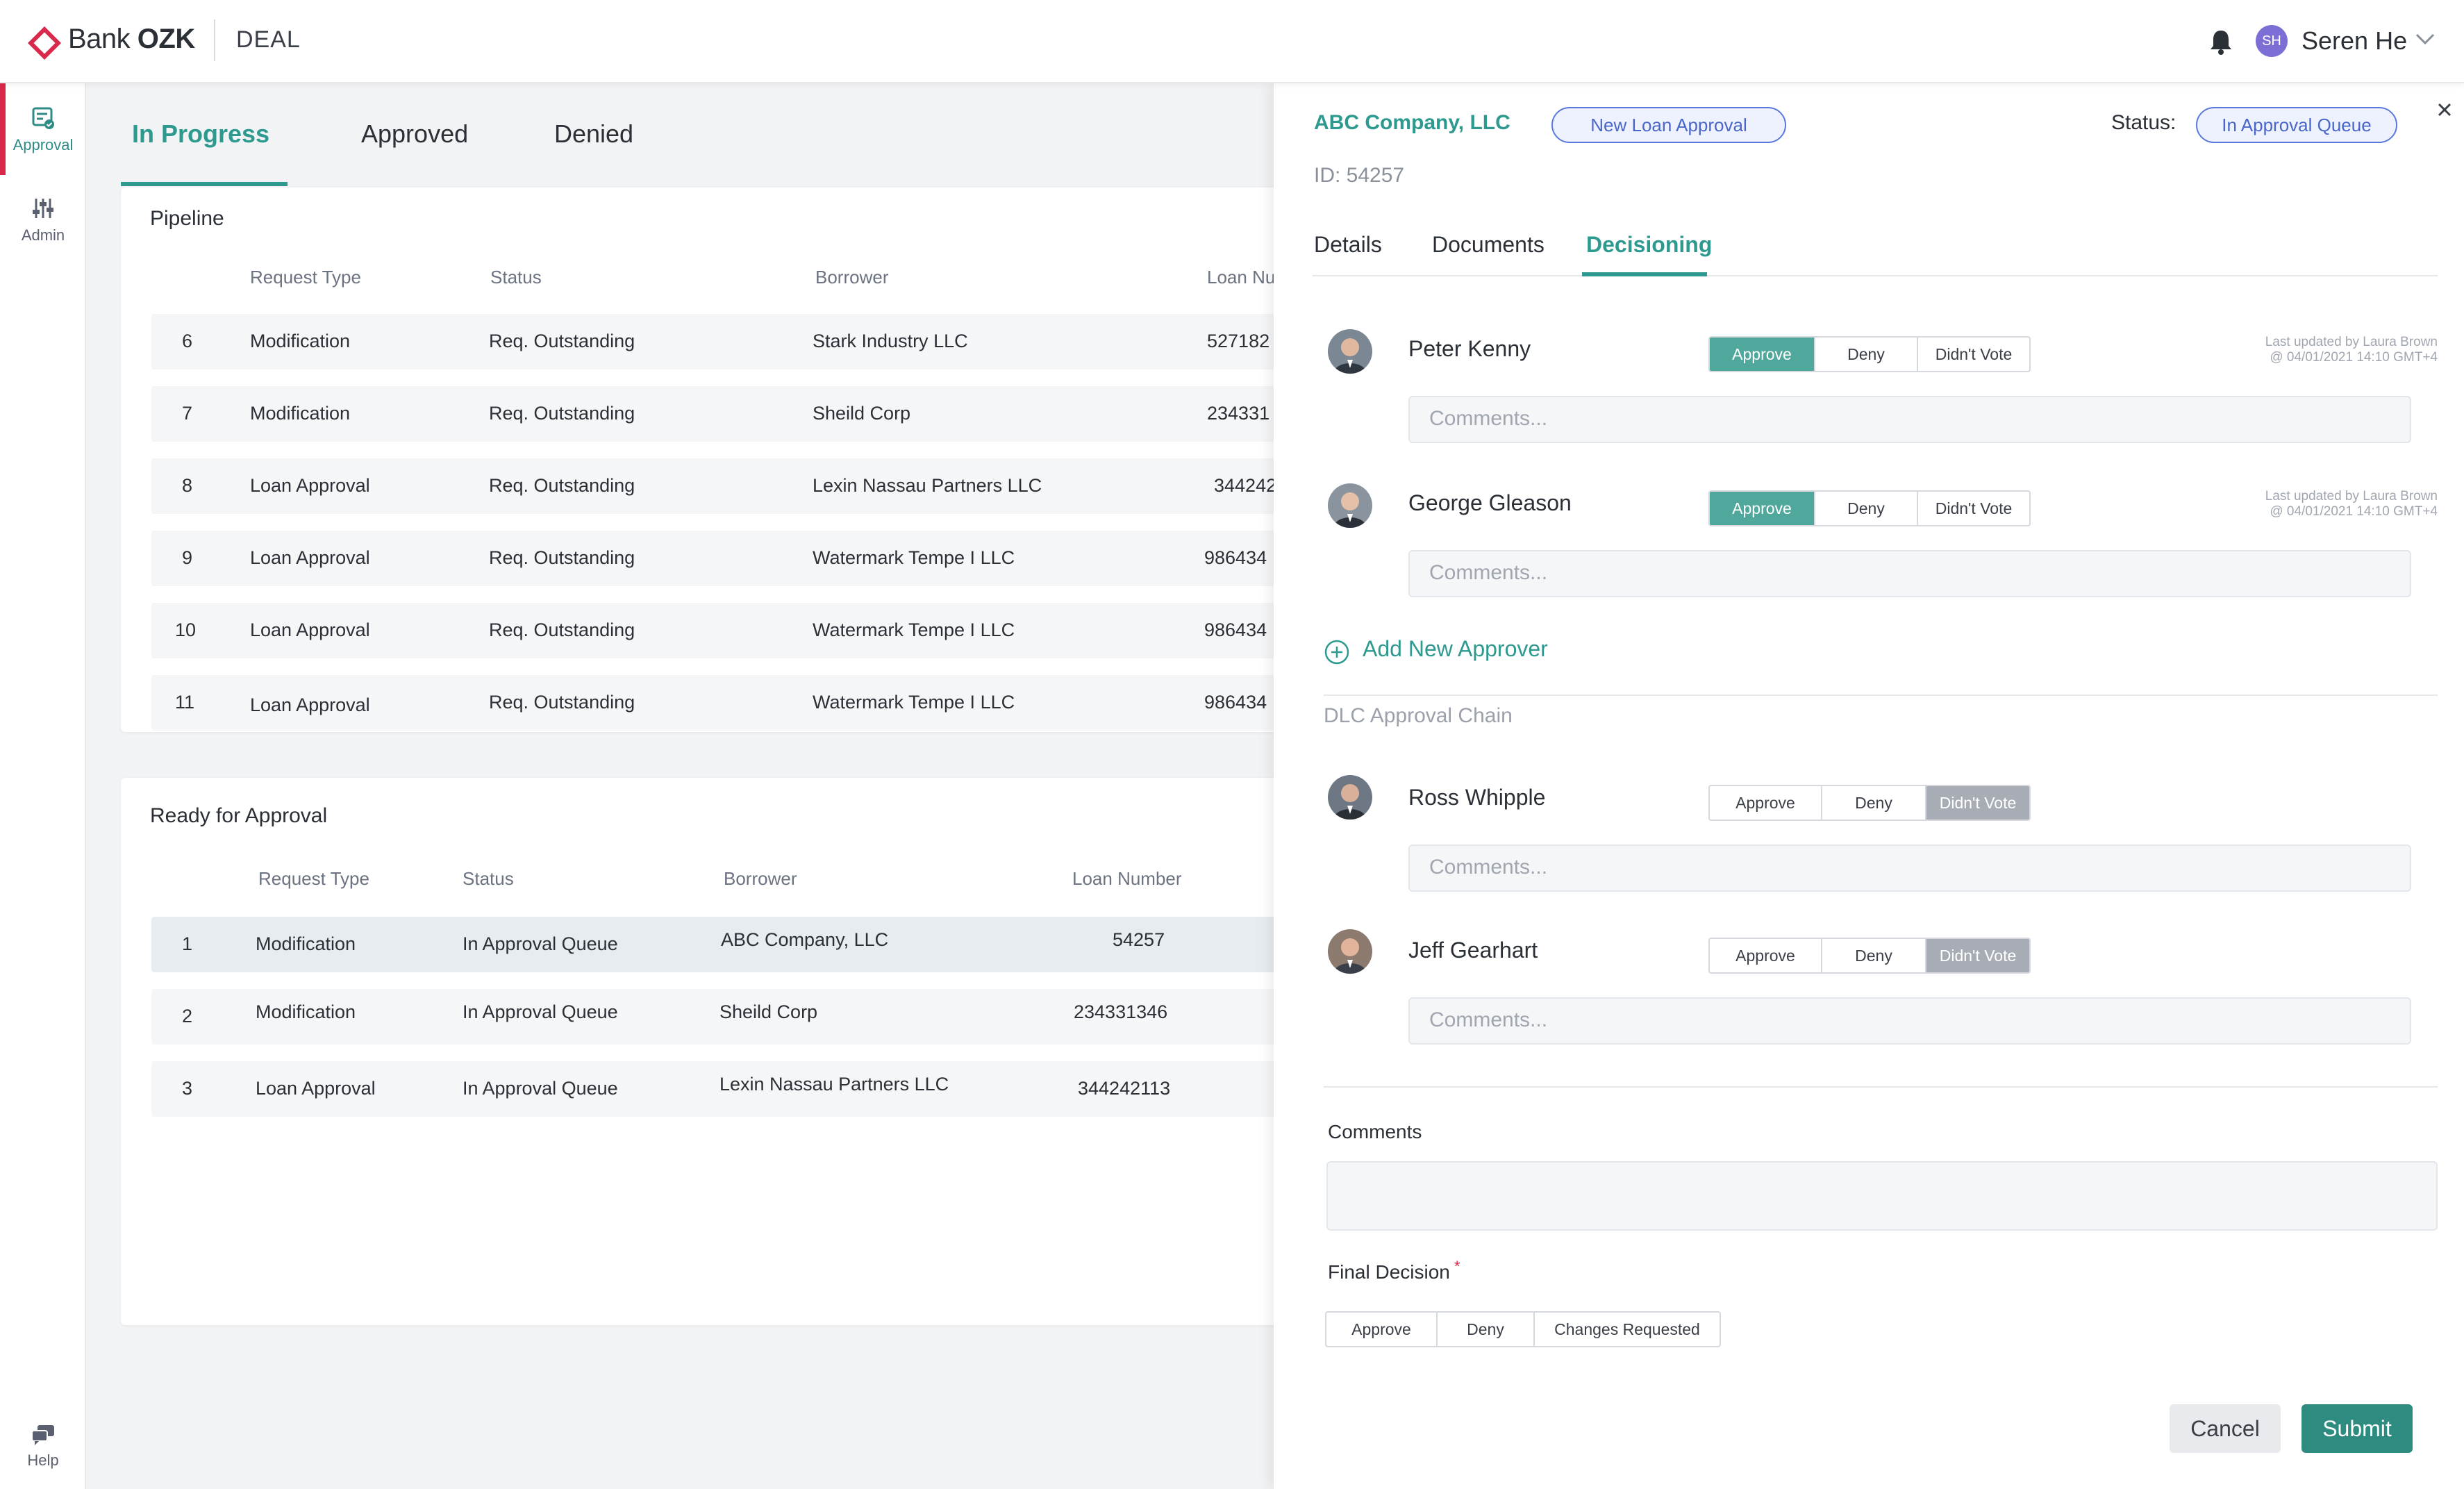  I want to click on chat-bubbles-icon, so click(42, 1435).